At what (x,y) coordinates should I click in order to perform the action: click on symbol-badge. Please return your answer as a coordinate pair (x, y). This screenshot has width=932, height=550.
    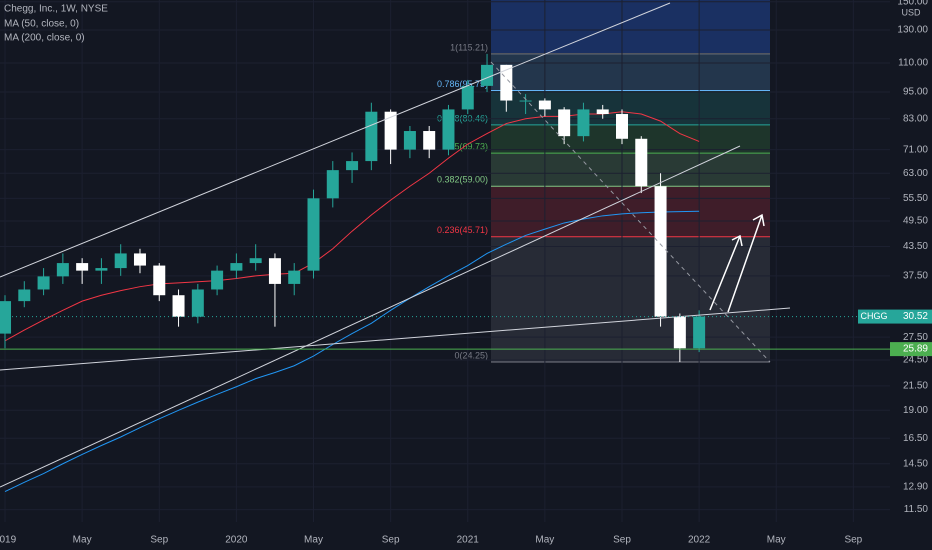
    Looking at the image, I should click on (874, 316).